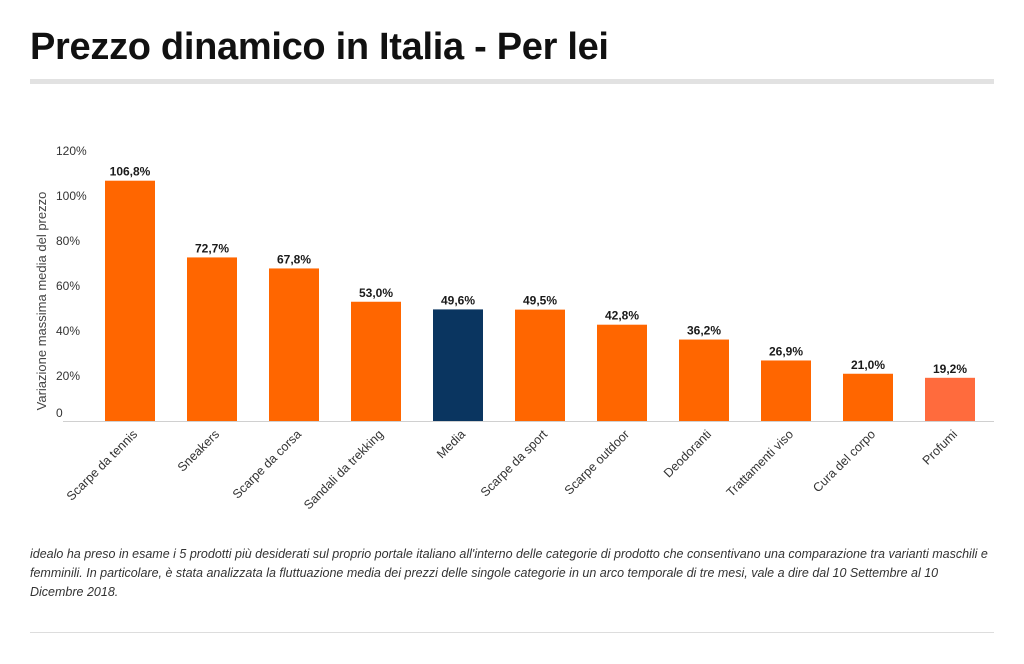 Image resolution: width=1024 pixels, height=664 pixels. I want to click on y-tick-label: 40%, so click(68, 331).